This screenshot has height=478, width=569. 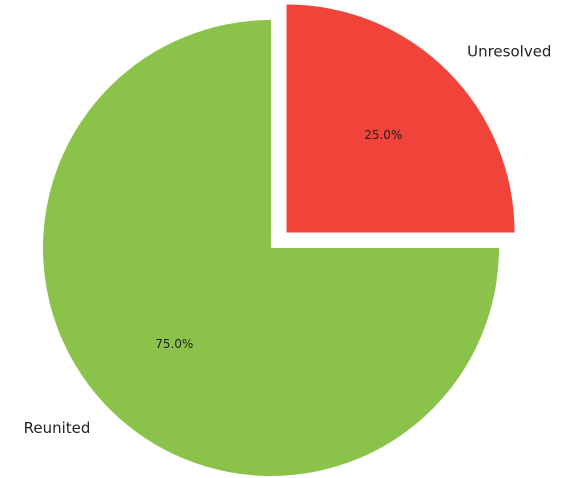 I want to click on pie-percent-label-reunited: 75.0%, so click(x=174, y=344).